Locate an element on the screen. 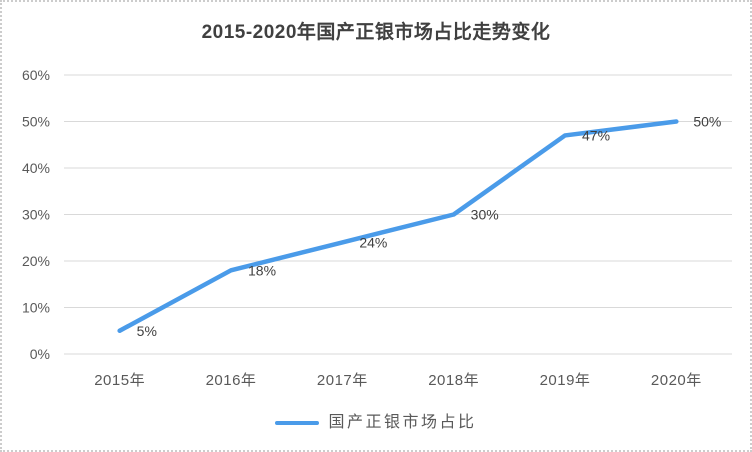 This screenshot has width=752, height=452. y-axis-label: 10% is located at coordinates (36, 308).